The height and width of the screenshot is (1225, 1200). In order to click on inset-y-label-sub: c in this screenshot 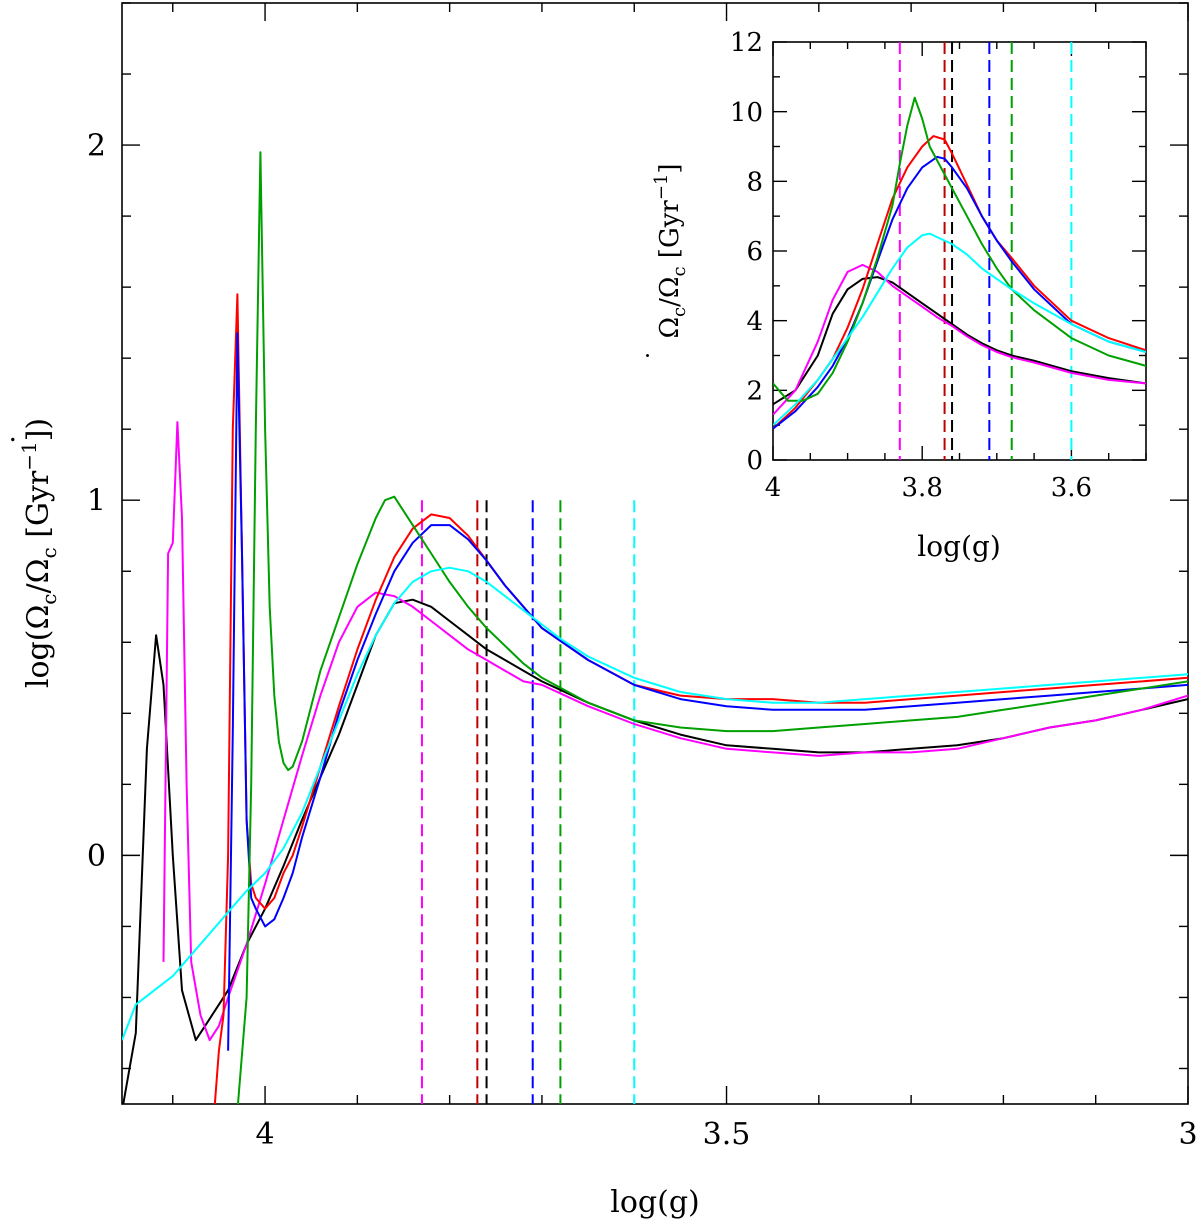, I will do `click(679, 312)`.